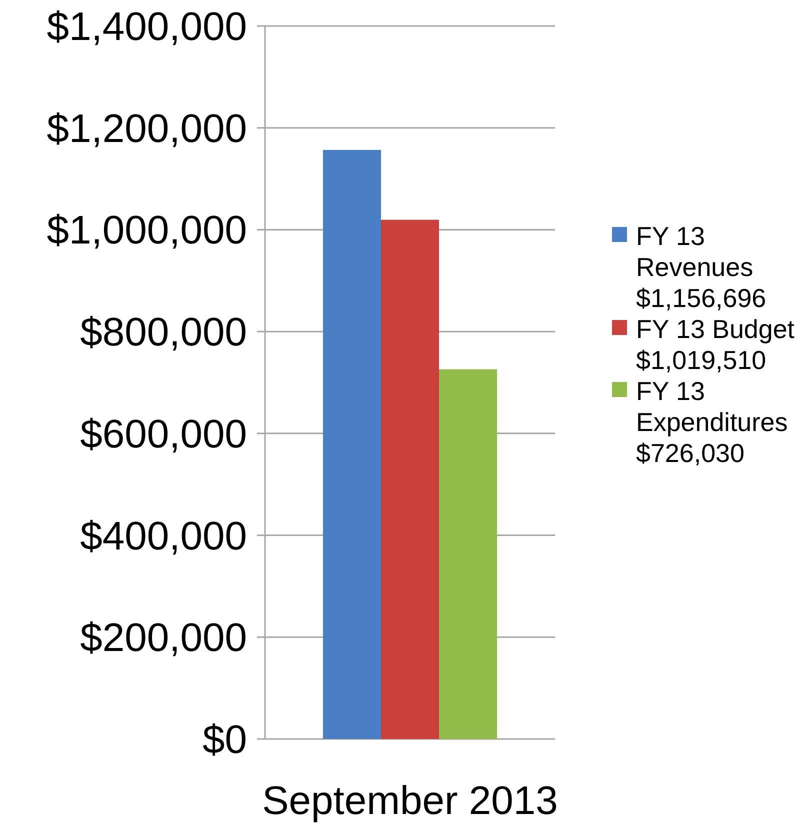 The width and height of the screenshot is (811, 833). What do you see at coordinates (716, 345) in the screenshot?
I see `legend-label: FY 13 Budget $1,019,510` at bounding box center [716, 345].